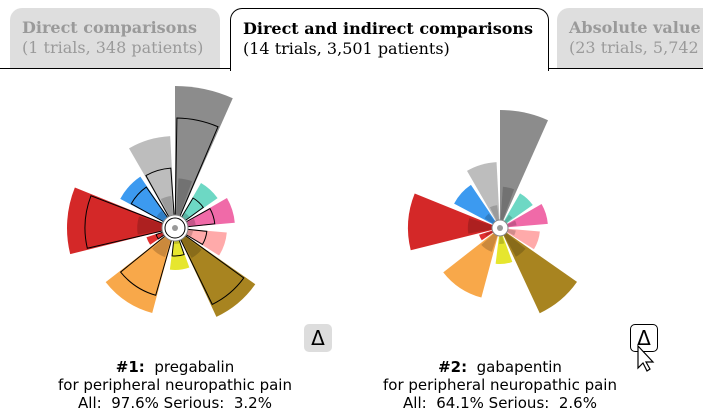  Describe the element at coordinates (634, 47) in the screenshot. I see `tab-subtitle: (23 trials, 5,742` at that location.